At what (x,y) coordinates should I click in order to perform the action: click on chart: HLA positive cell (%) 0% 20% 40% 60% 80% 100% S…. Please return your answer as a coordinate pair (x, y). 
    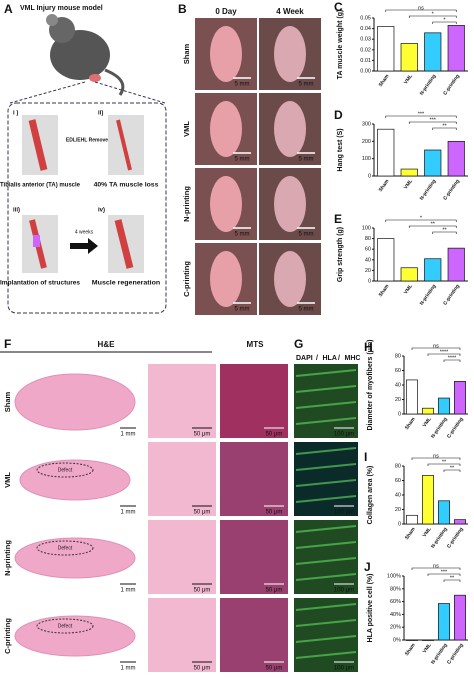
    Looking at the image, I should click on (417, 614).